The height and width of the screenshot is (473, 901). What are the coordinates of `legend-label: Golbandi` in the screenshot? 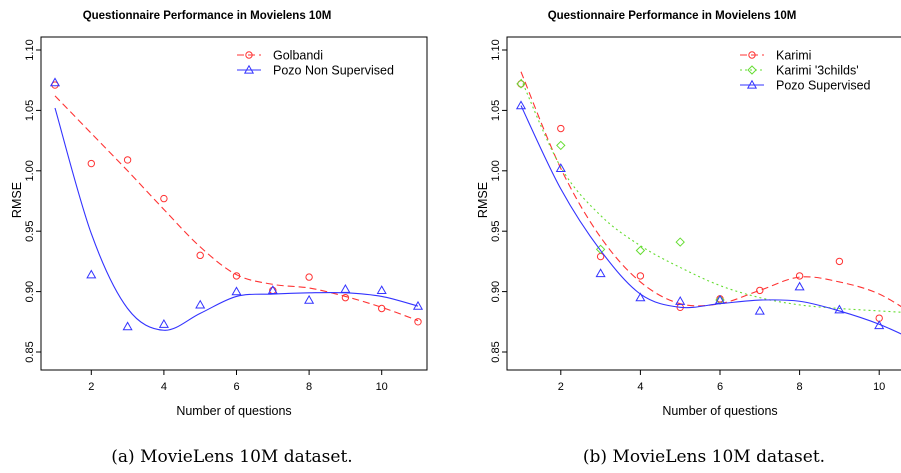 It's located at (298, 56).